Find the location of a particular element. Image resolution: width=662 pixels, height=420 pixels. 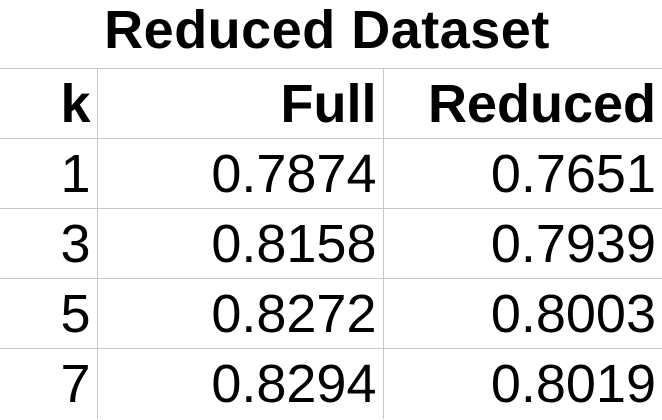

header-cell-full: Full is located at coordinates (240, 103).